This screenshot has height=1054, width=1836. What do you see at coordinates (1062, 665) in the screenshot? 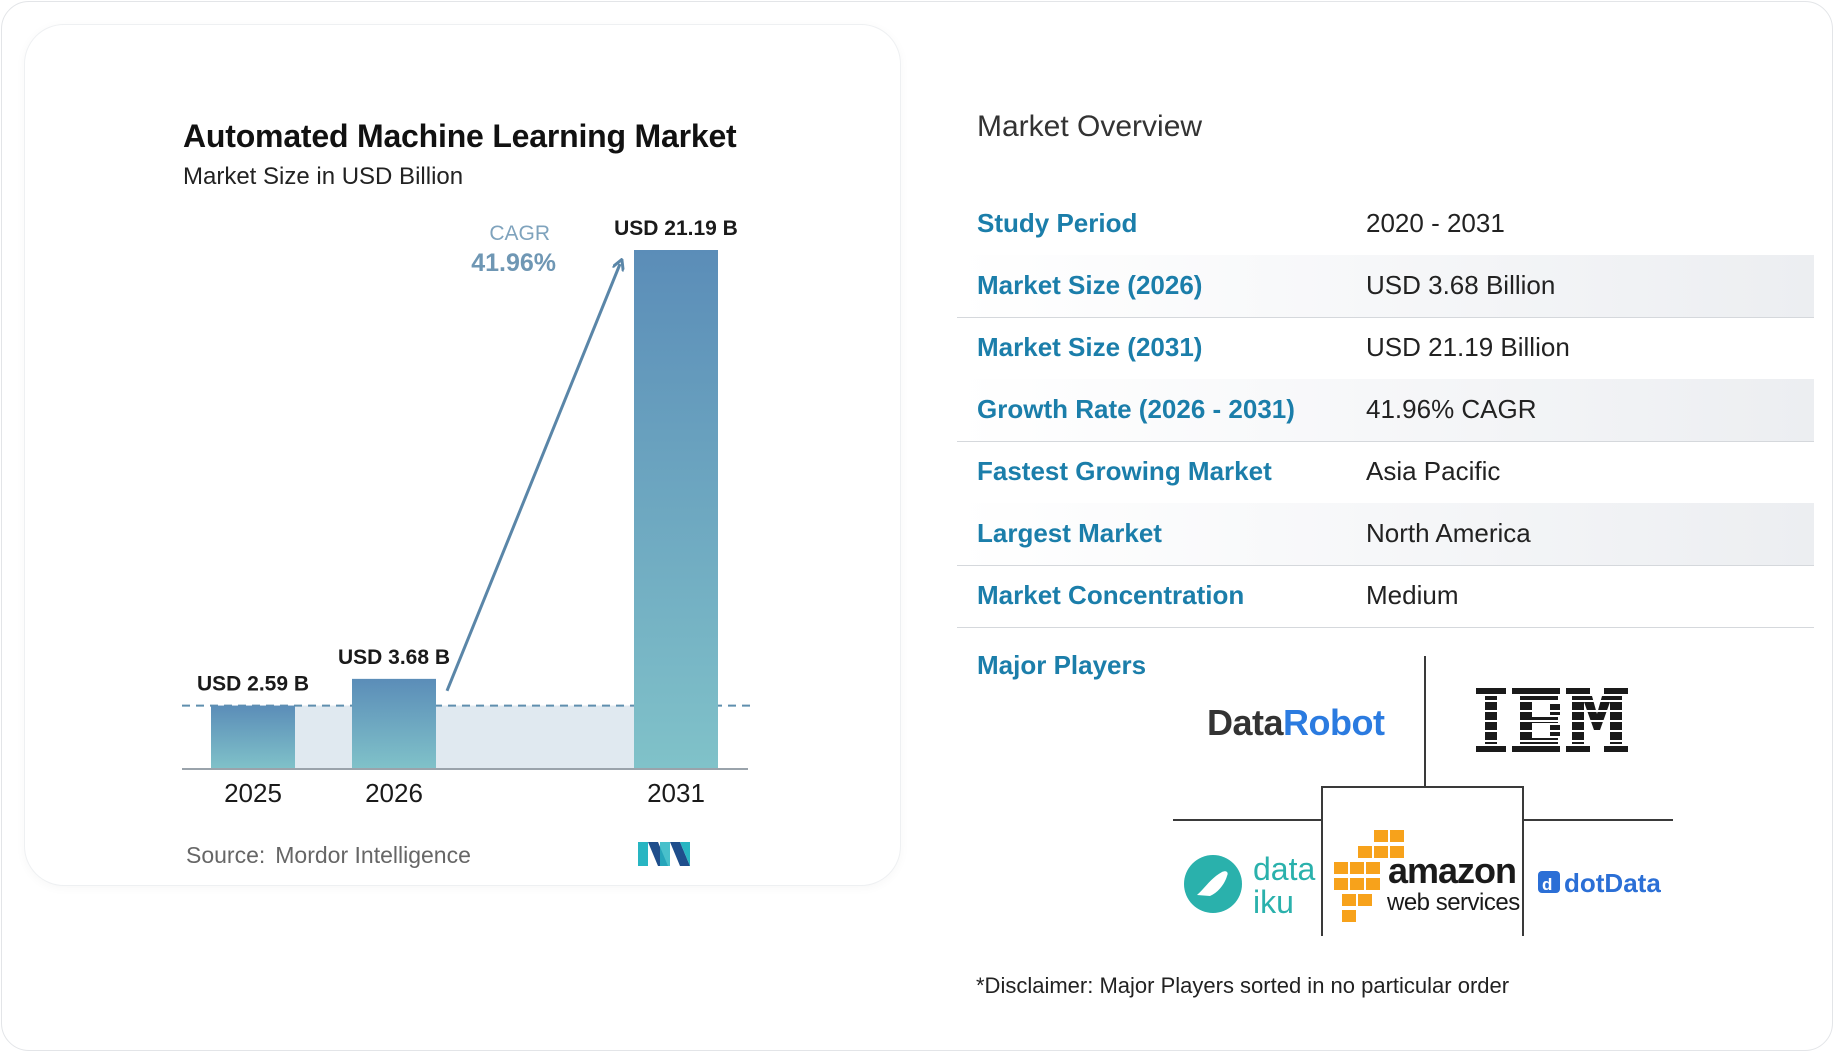
I see `major-players-label: Major Players` at bounding box center [1062, 665].